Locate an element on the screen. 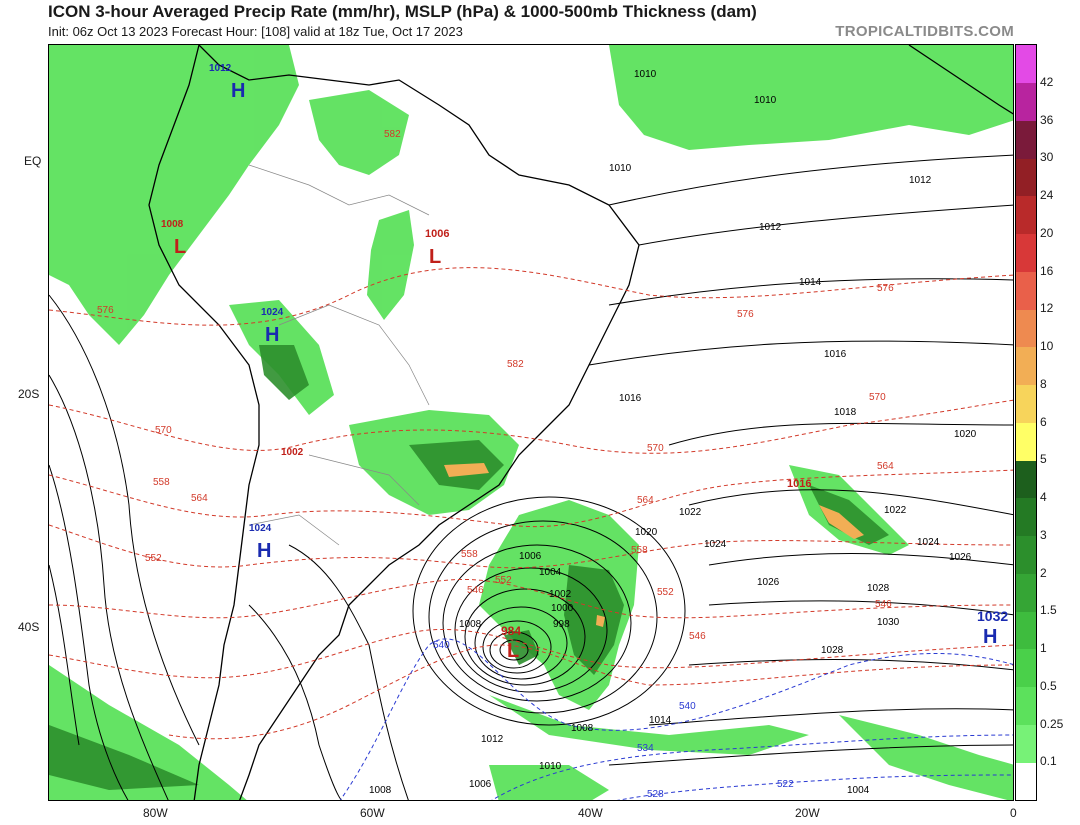  thickness-label: 534 is located at coordinates (645, 748).